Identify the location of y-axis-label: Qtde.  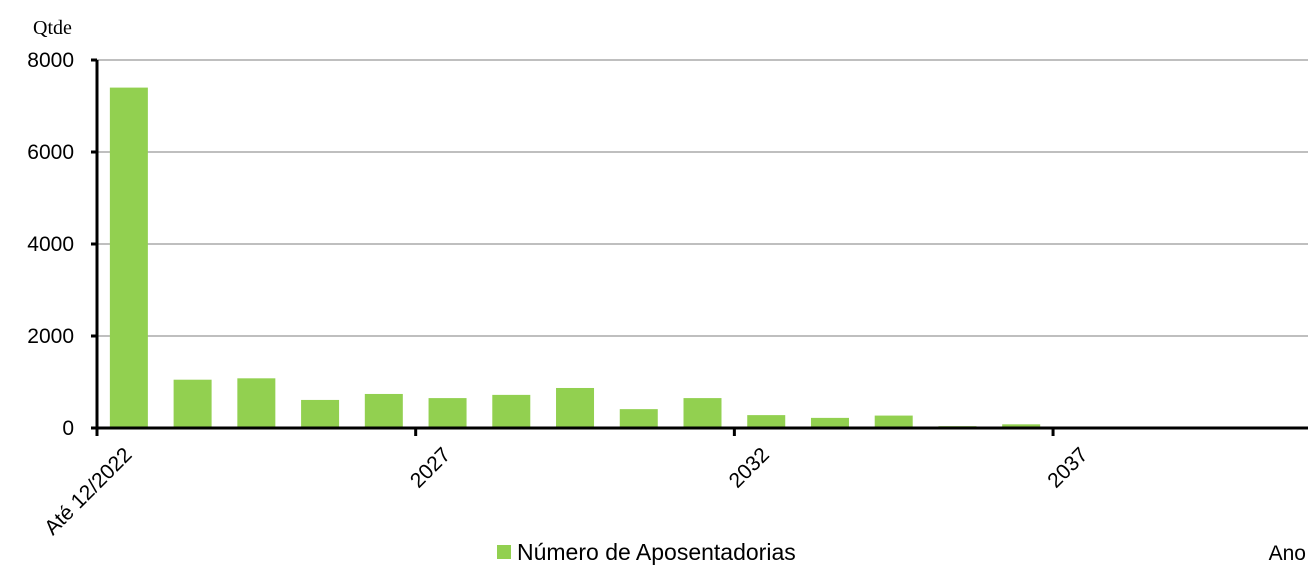
(52, 28).